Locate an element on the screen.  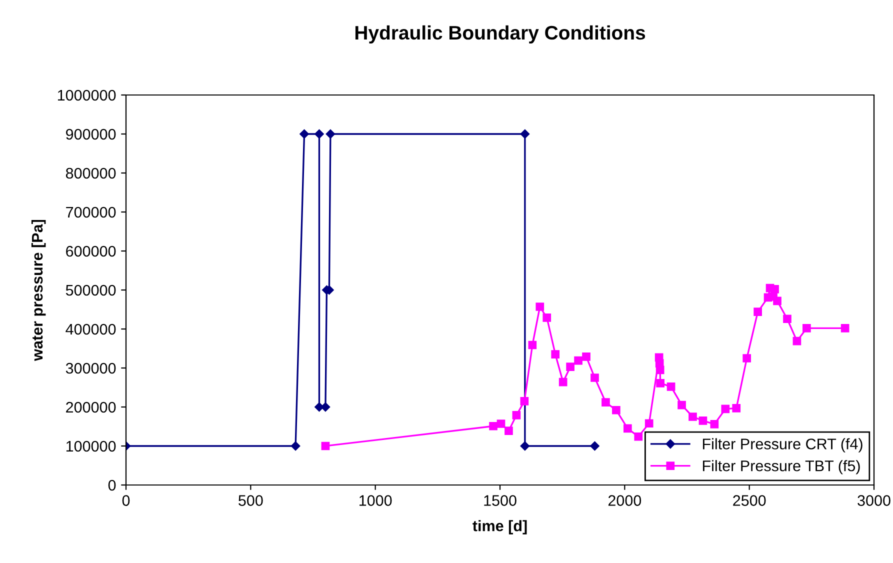
chart-title: Hydraulic Boundary Conditions is located at coordinates (500, 34).